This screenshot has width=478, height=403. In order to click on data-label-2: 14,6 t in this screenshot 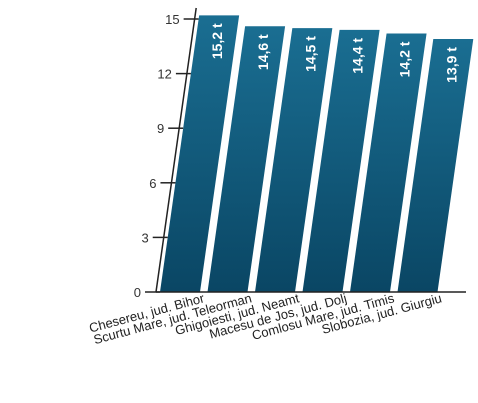, I will do `click(263, 52)`.